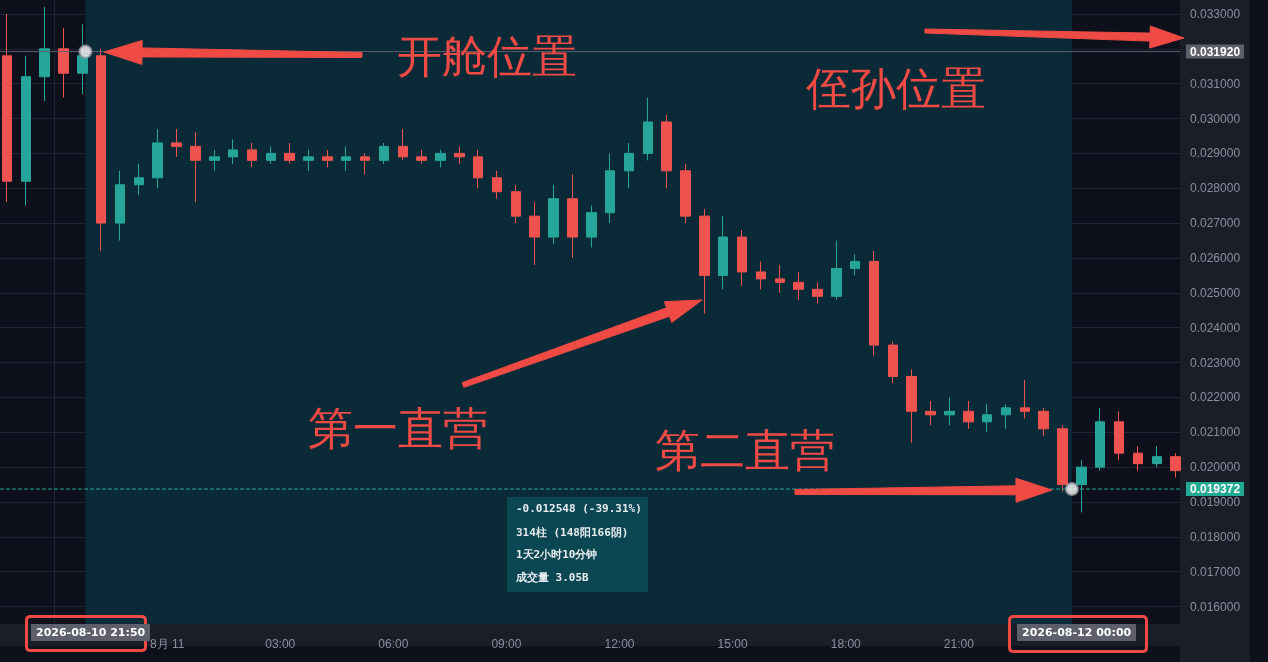 The height and width of the screenshot is (662, 1268). I want to click on y-tick-label: 0.016000, so click(1215, 606).